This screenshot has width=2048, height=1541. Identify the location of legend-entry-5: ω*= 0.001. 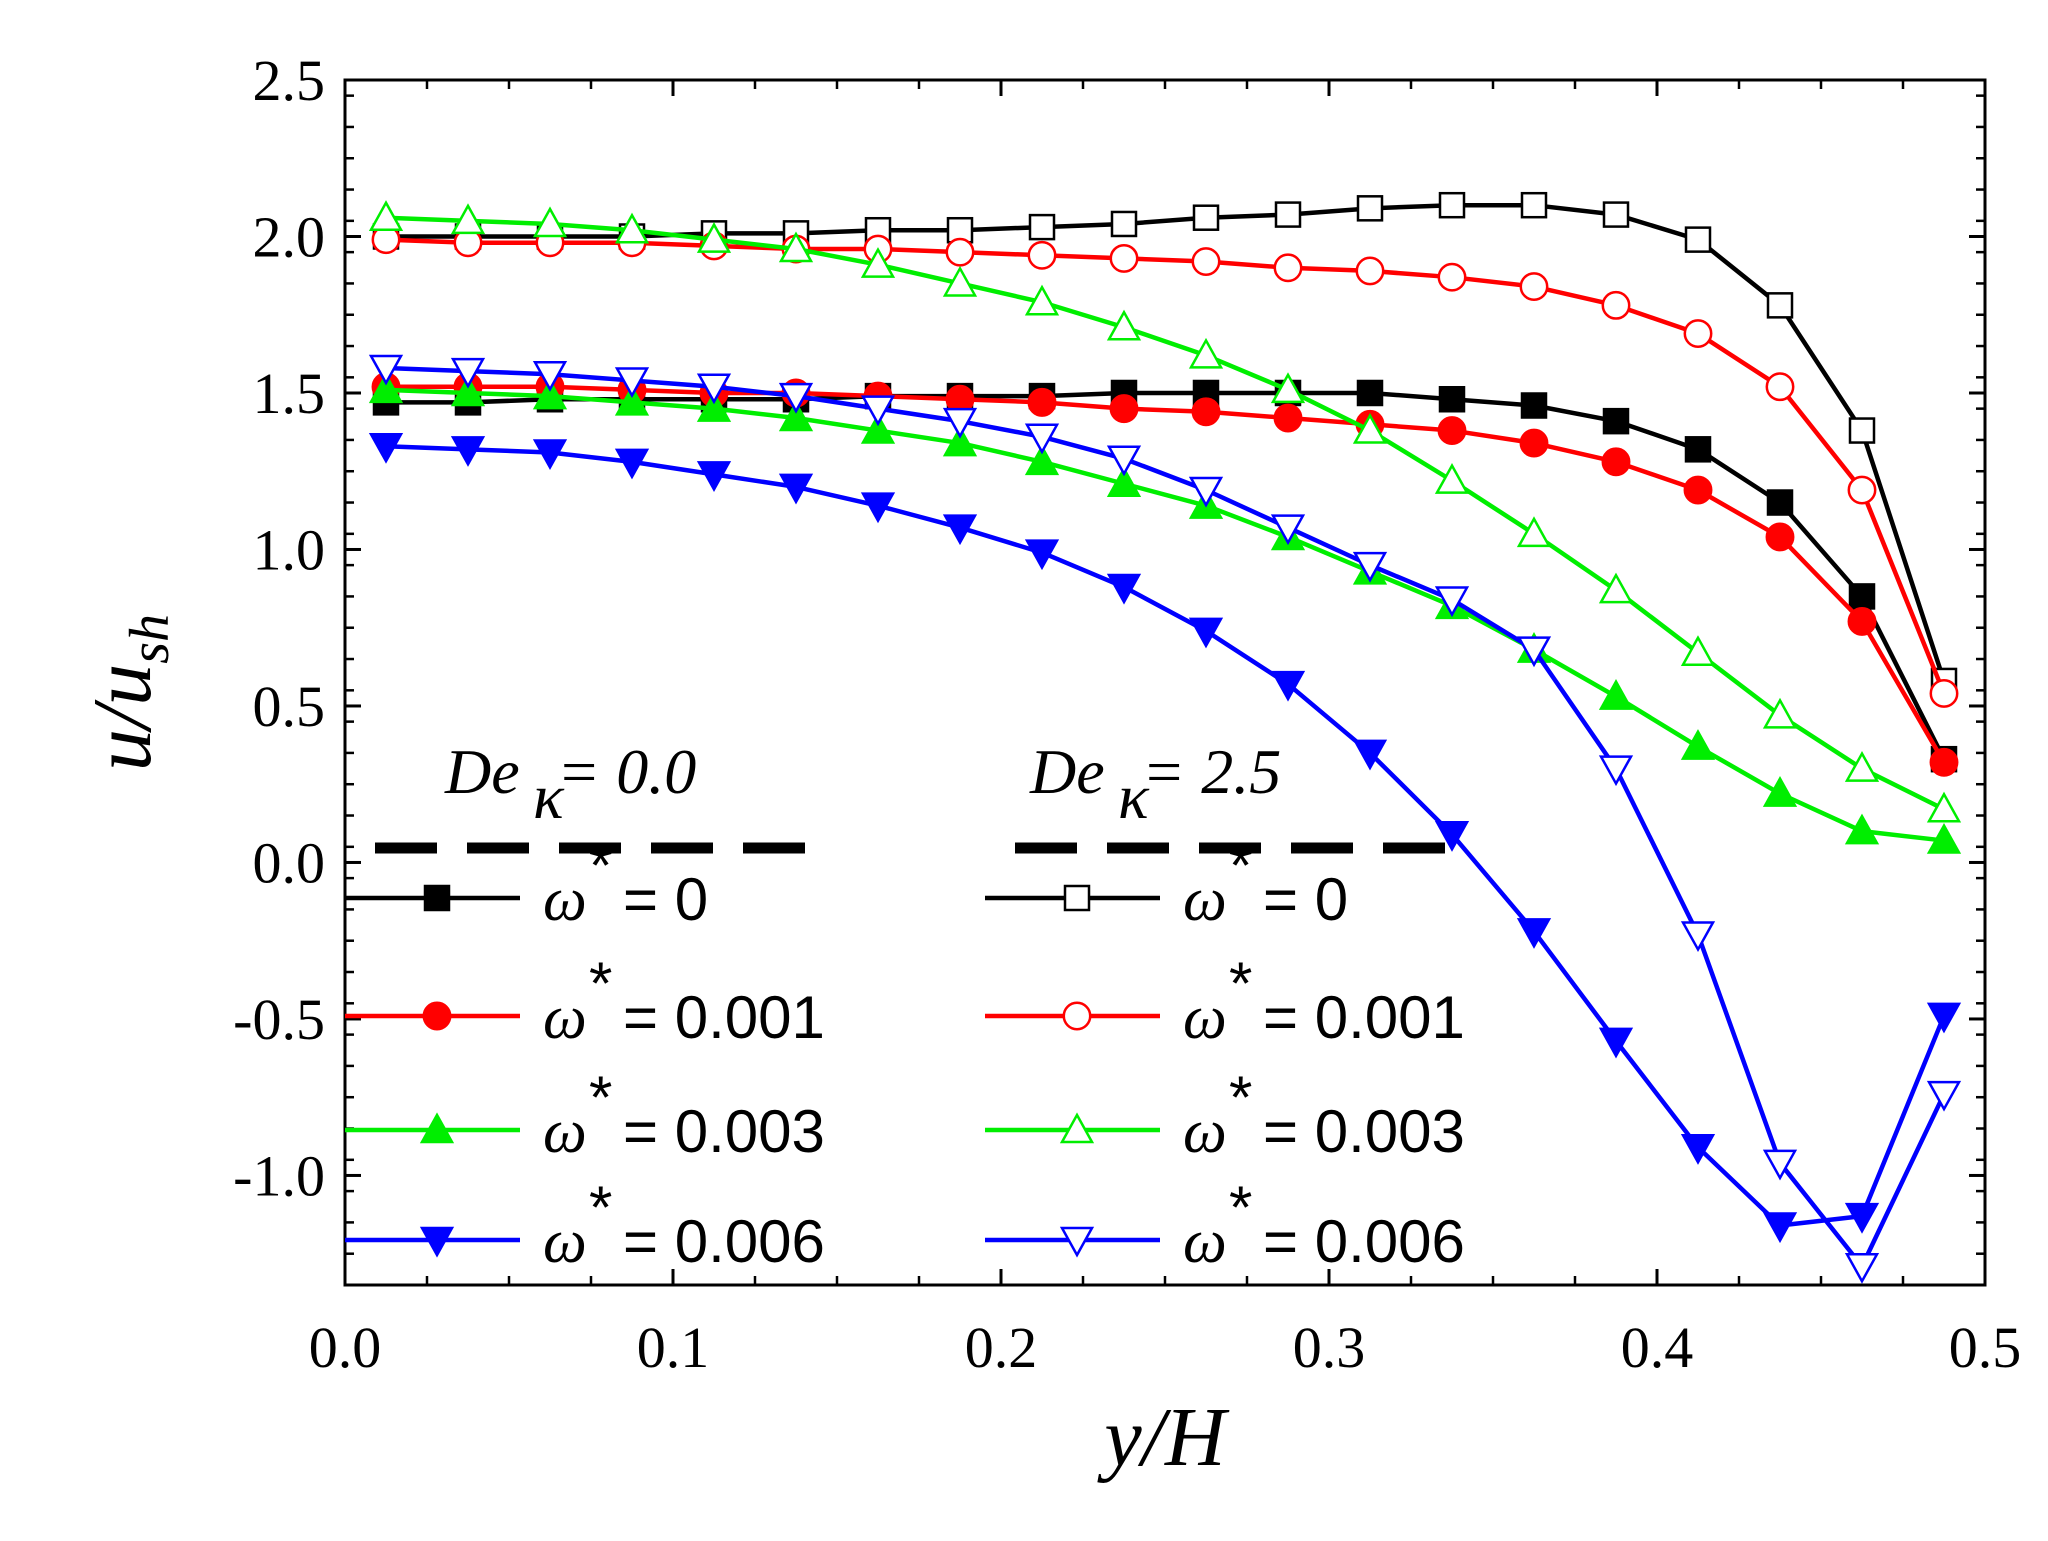
(1225, 1001).